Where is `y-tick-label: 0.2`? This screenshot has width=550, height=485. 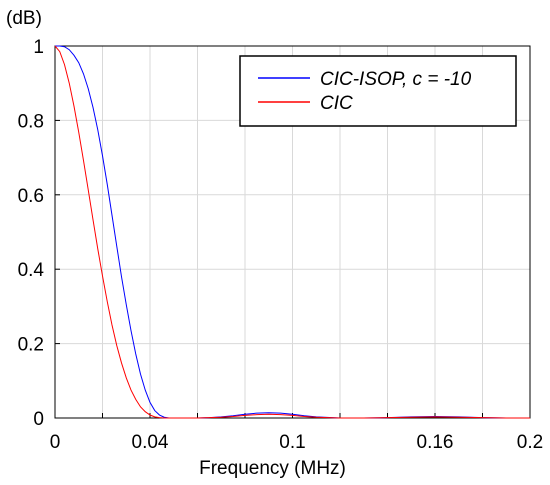
y-tick-label: 0.2 is located at coordinates (31, 345).